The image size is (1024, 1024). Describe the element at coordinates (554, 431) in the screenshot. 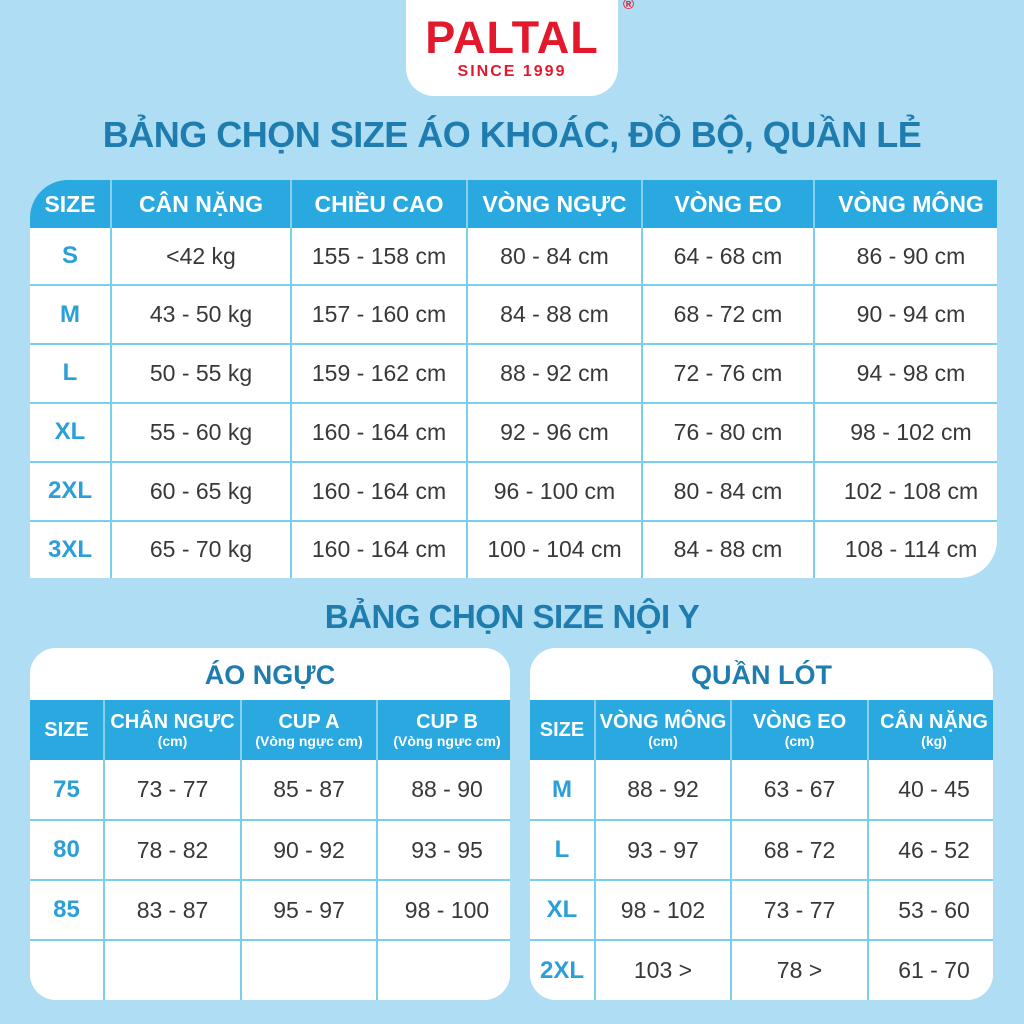

I see `value-cell: 92 - 96 cm` at that location.